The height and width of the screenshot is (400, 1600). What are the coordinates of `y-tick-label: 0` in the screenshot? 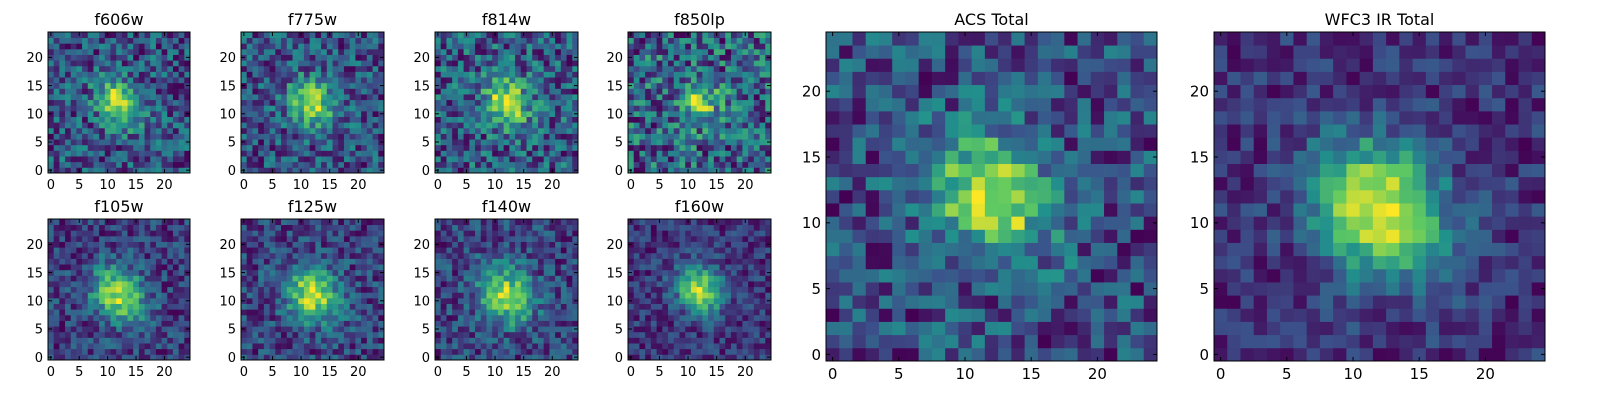 It's located at (232, 358).